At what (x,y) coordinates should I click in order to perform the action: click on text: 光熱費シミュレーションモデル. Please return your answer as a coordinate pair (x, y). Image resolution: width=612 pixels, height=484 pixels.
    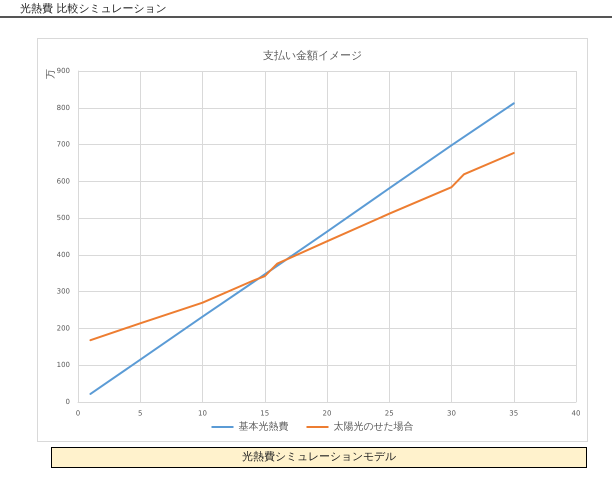
    Looking at the image, I should click on (319, 457).